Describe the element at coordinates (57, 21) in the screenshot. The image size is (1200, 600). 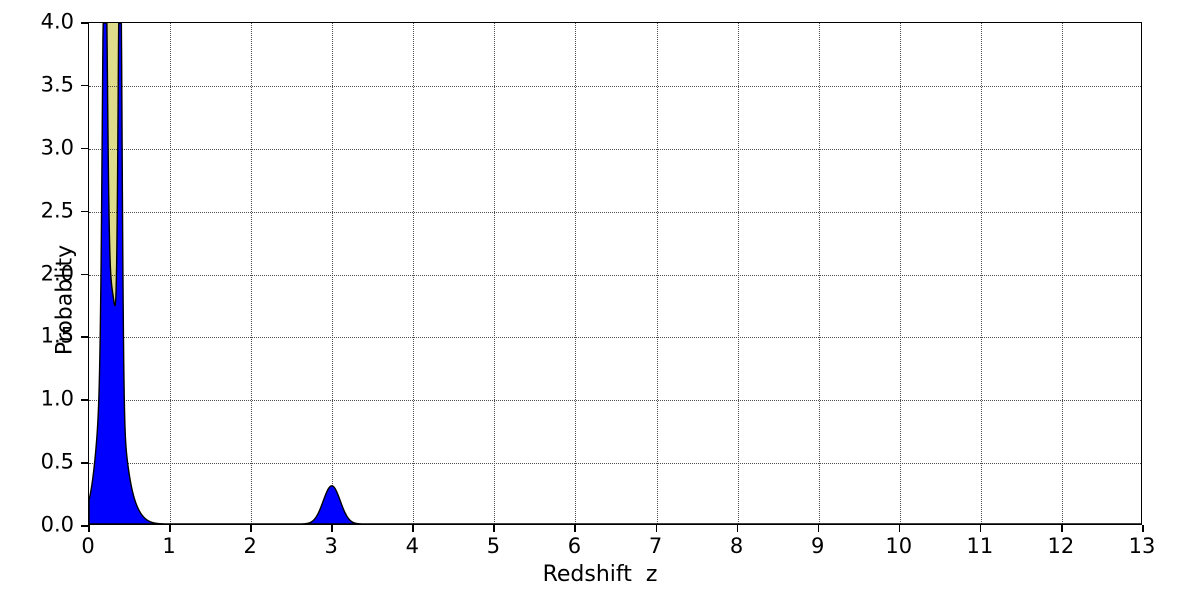
I see `y-tick-label: 4.0` at that location.